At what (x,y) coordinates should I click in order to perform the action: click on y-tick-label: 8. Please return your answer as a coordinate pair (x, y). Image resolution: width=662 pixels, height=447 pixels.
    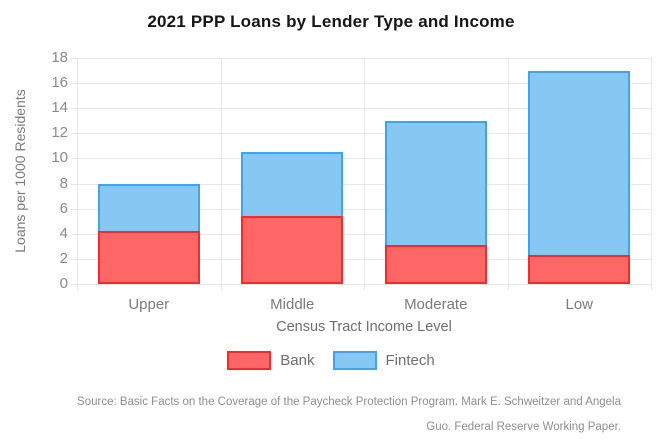
    Looking at the image, I should click on (63, 183).